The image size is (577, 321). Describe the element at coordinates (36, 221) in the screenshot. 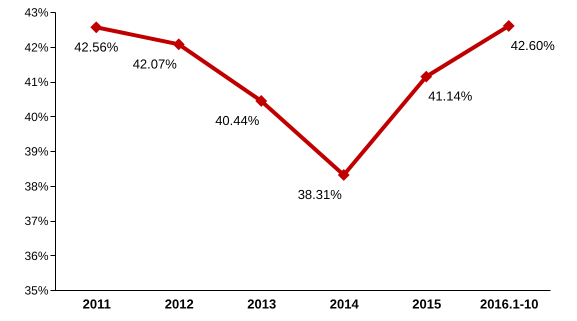

I see `y-tick-label: 37%` at that location.